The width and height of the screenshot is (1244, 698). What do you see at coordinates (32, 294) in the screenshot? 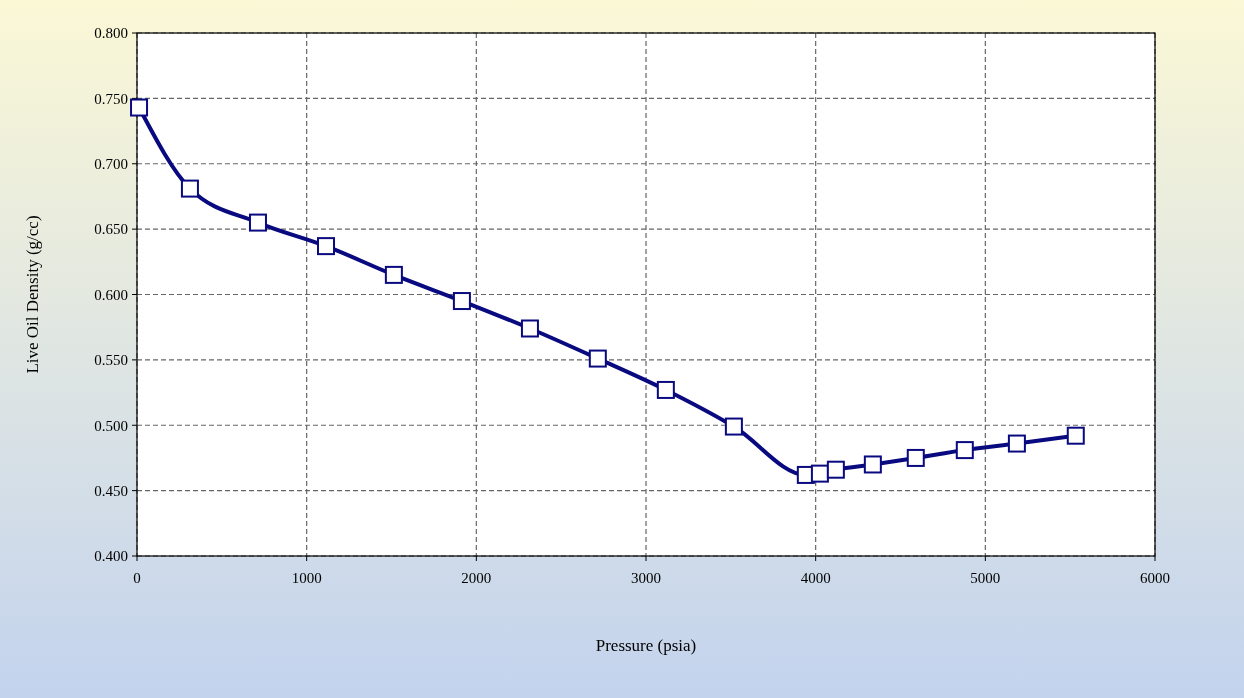
I see `y-axis-title: Live Oil Density (g/cc)` at bounding box center [32, 294].